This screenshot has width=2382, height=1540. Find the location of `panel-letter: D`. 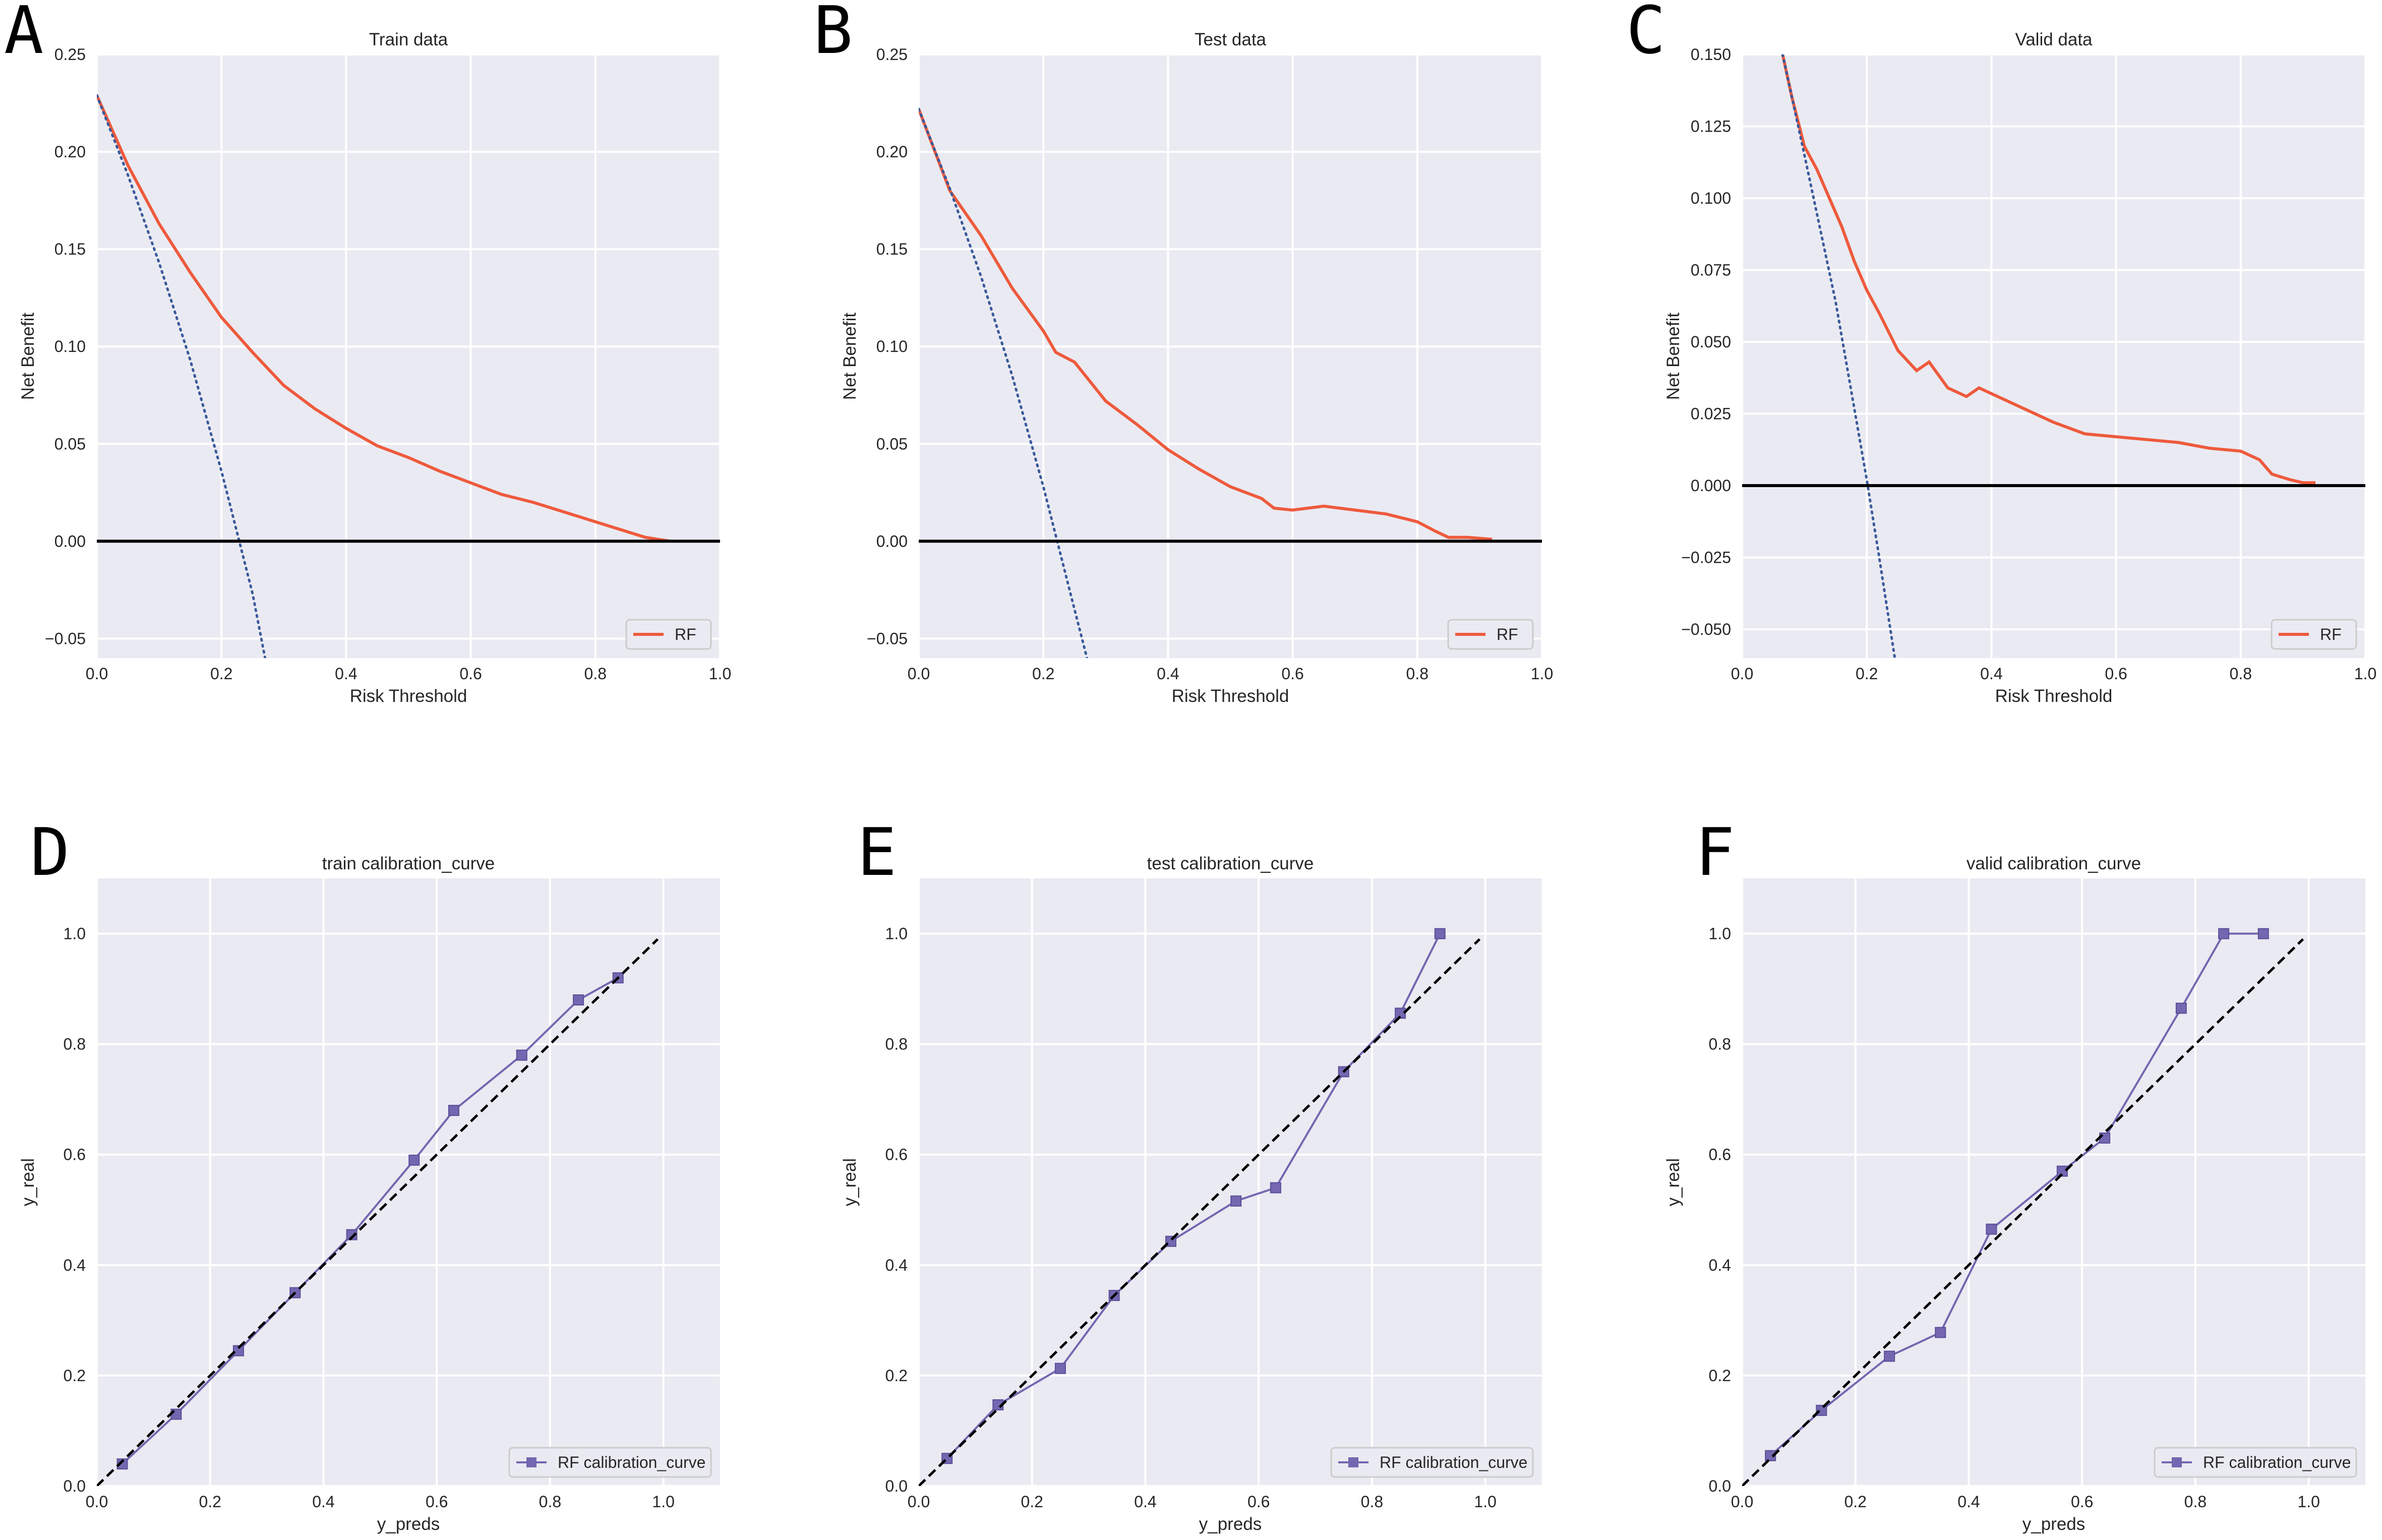

panel-letter: D is located at coordinates (50, 852).